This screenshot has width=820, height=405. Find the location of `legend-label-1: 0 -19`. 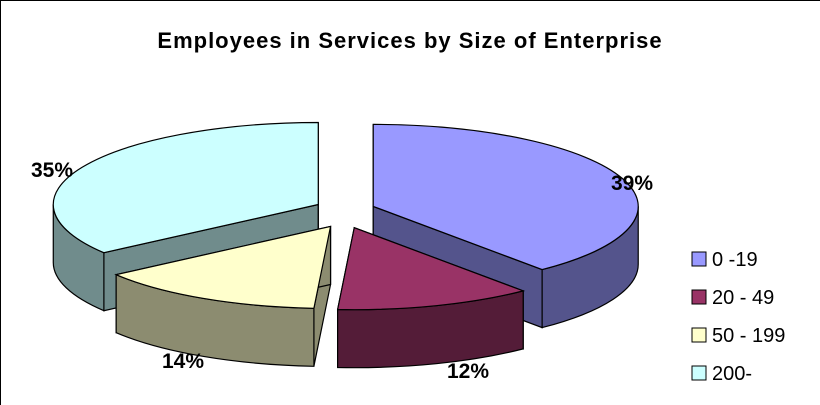

legend-label-1: 0 -19 is located at coordinates (735, 260).